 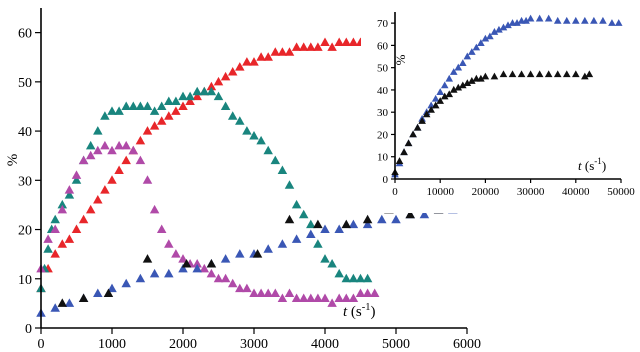 What do you see at coordinates (396, 344) in the screenshot?
I see `main-x-tick-label: 5000` at bounding box center [396, 344].